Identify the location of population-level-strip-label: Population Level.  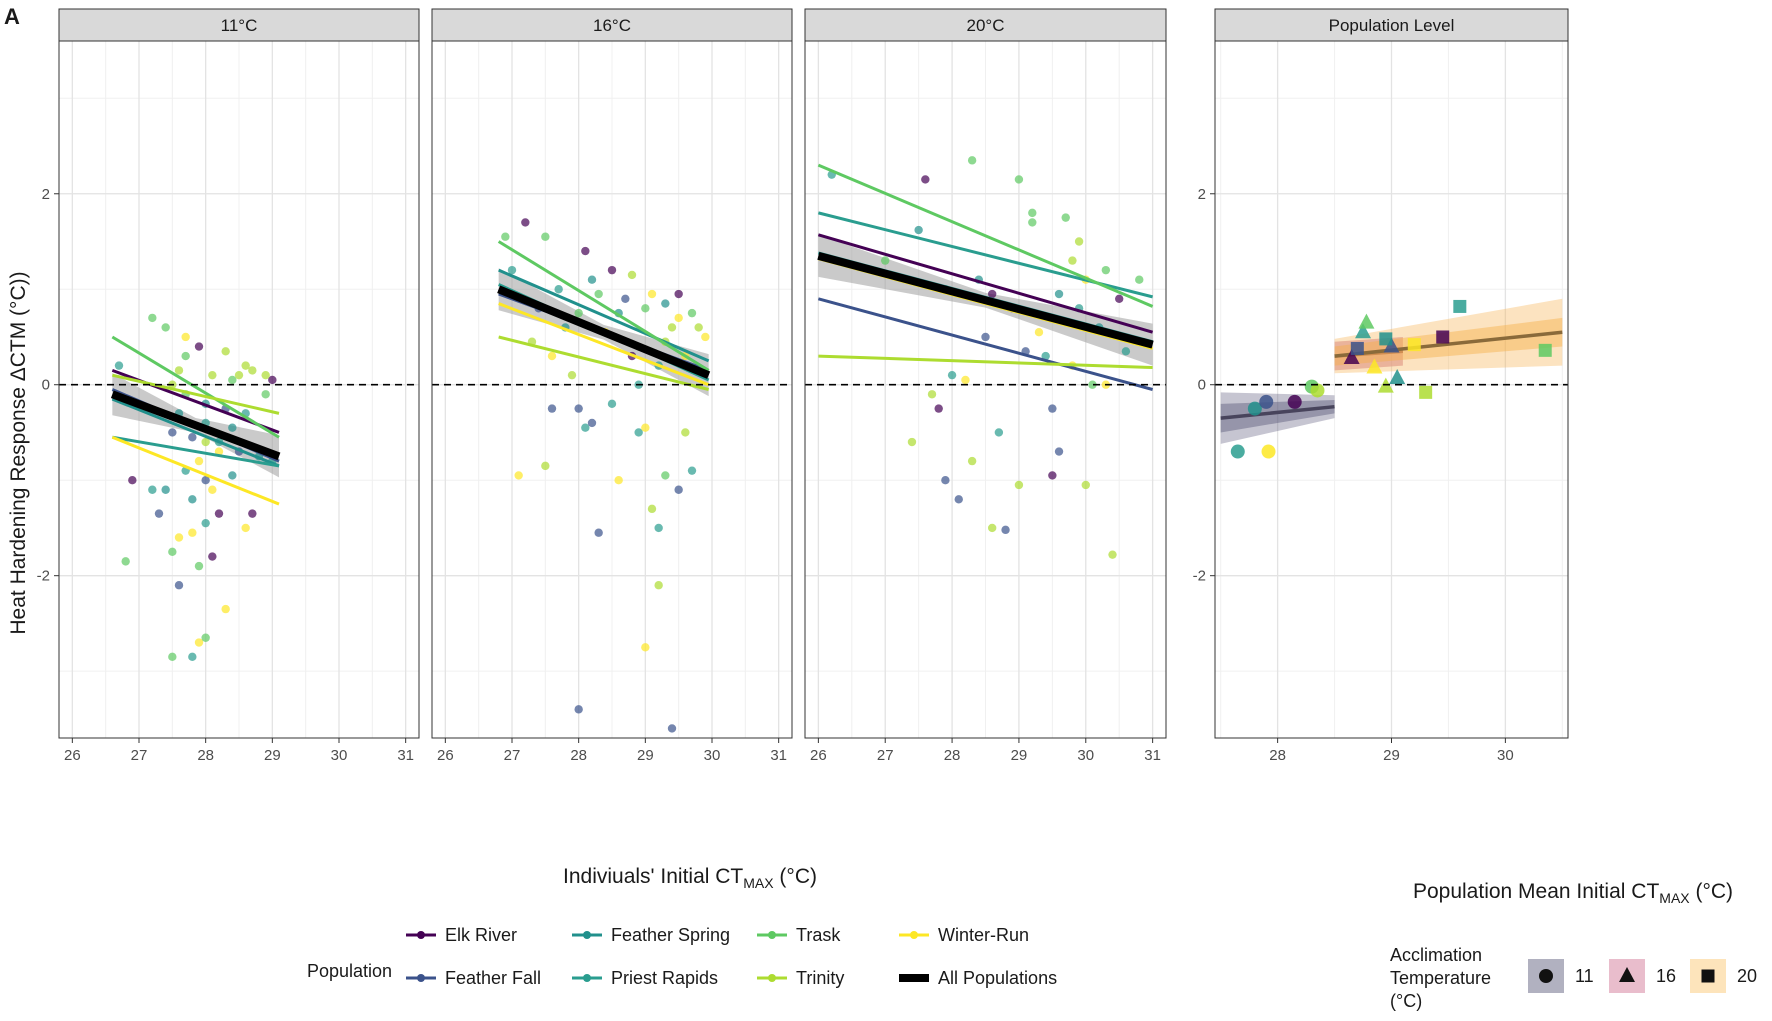
(1392, 25).